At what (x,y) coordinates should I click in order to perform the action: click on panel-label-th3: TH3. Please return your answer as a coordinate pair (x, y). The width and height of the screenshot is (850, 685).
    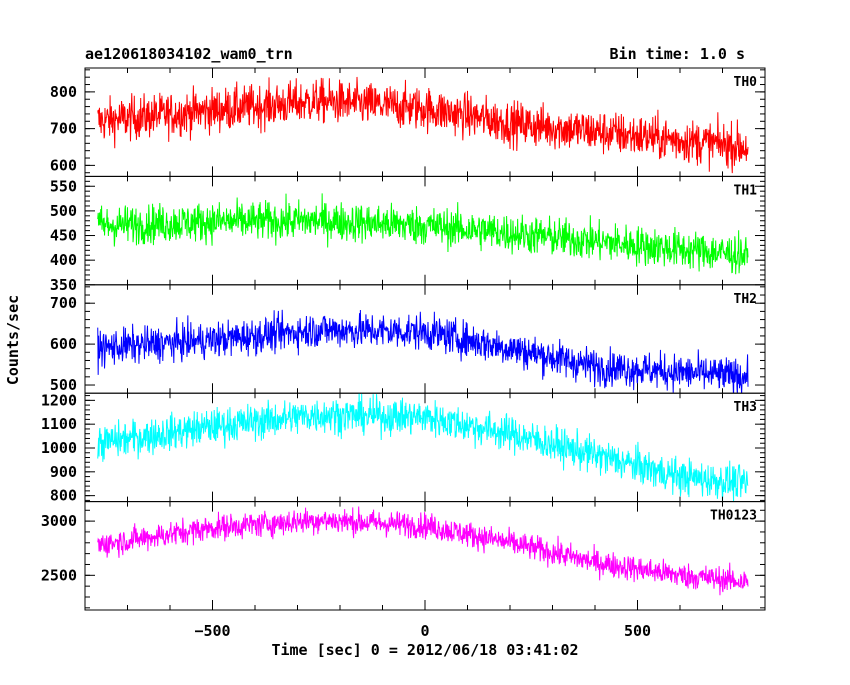
    Looking at the image, I should click on (745, 407).